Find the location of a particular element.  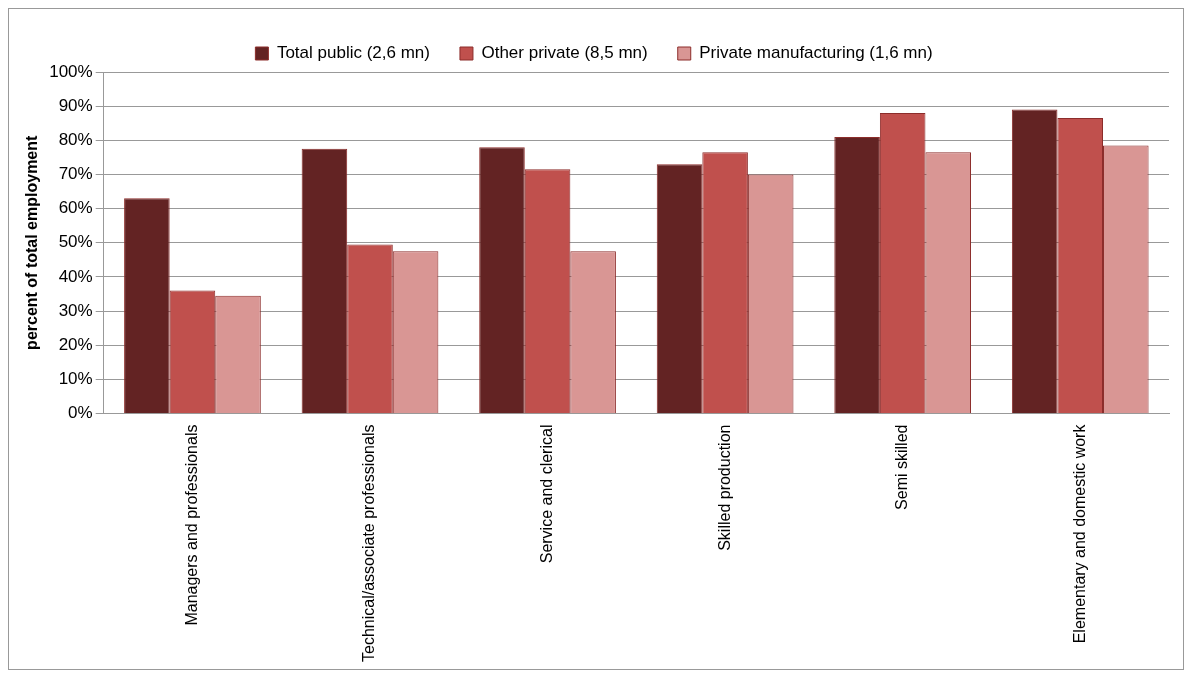

y-tick-label: 80% is located at coordinates (75, 139).